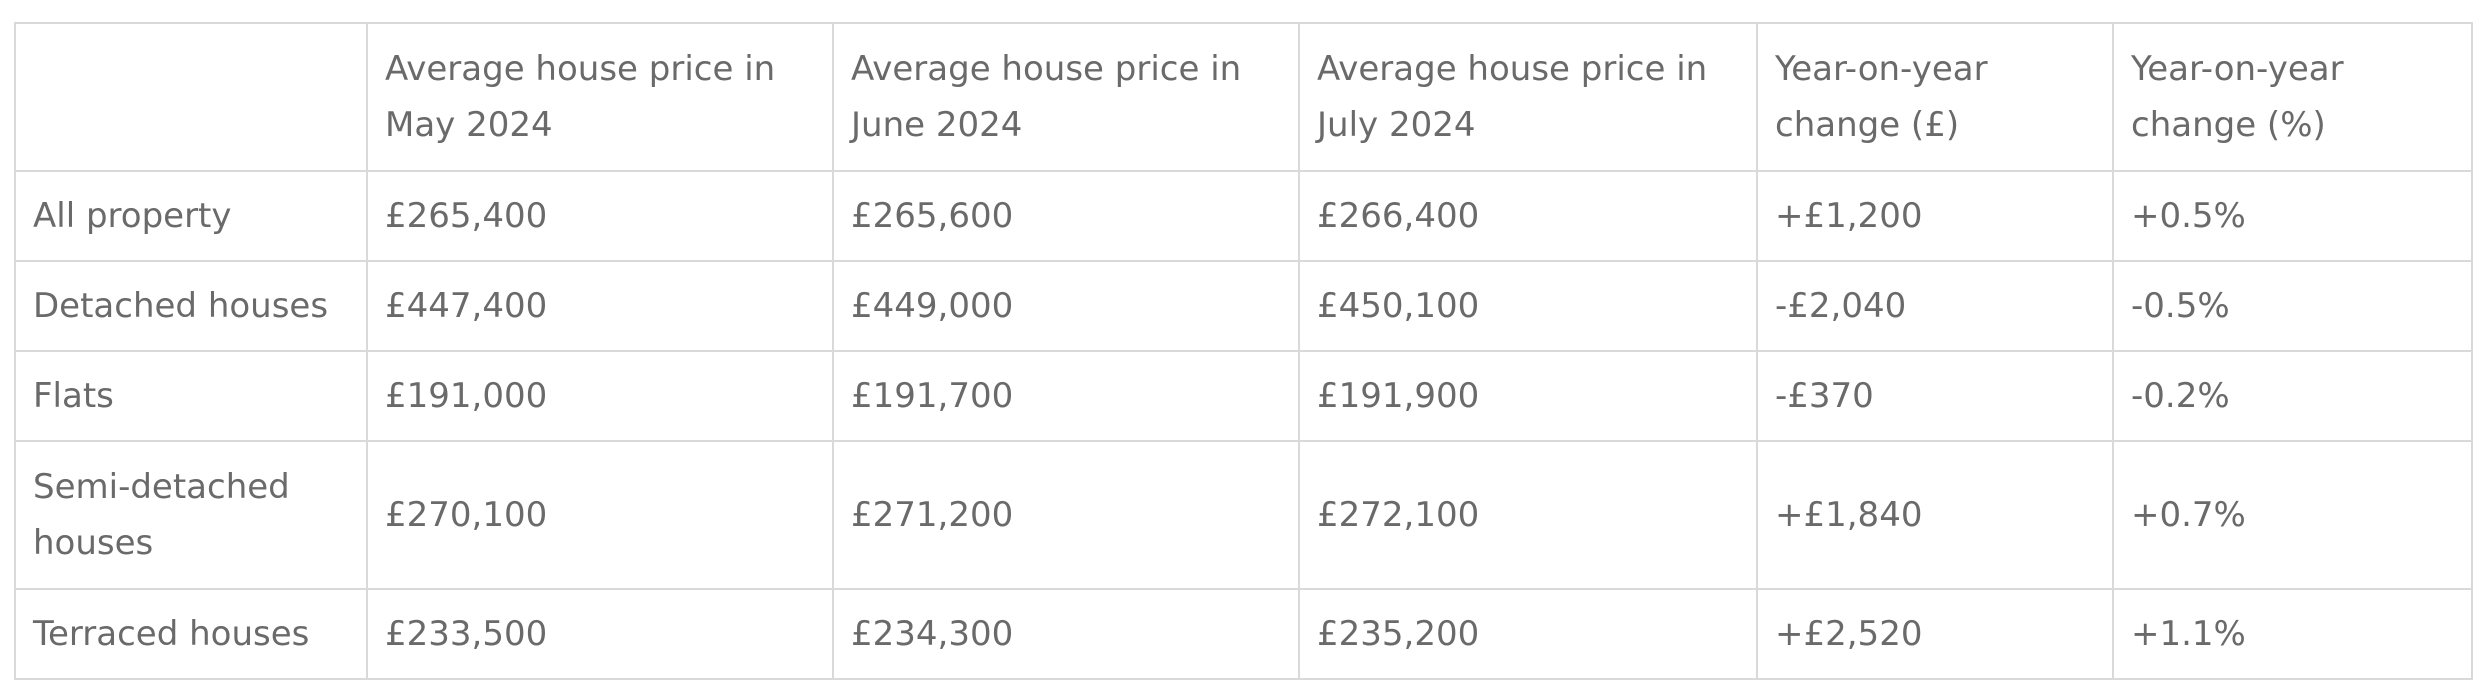  I want to click on cell-june: £265,600, so click(1066, 216).